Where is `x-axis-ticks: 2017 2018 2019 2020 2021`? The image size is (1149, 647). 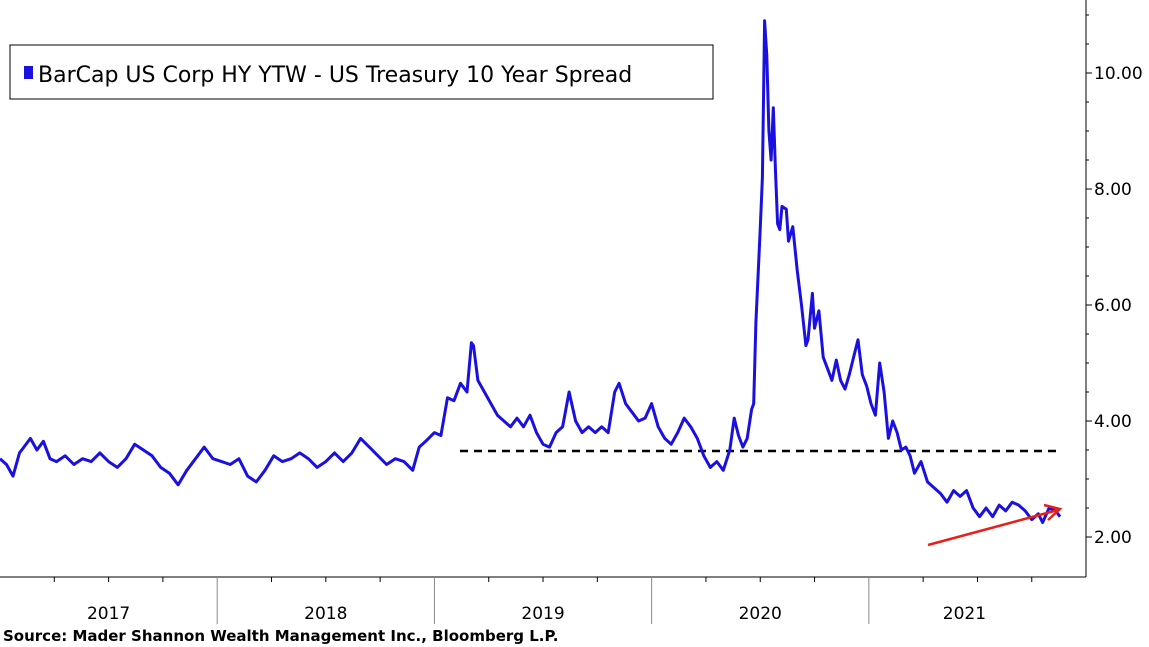 x-axis-ticks: 2017 2018 2019 2020 2021 is located at coordinates (543, 600).